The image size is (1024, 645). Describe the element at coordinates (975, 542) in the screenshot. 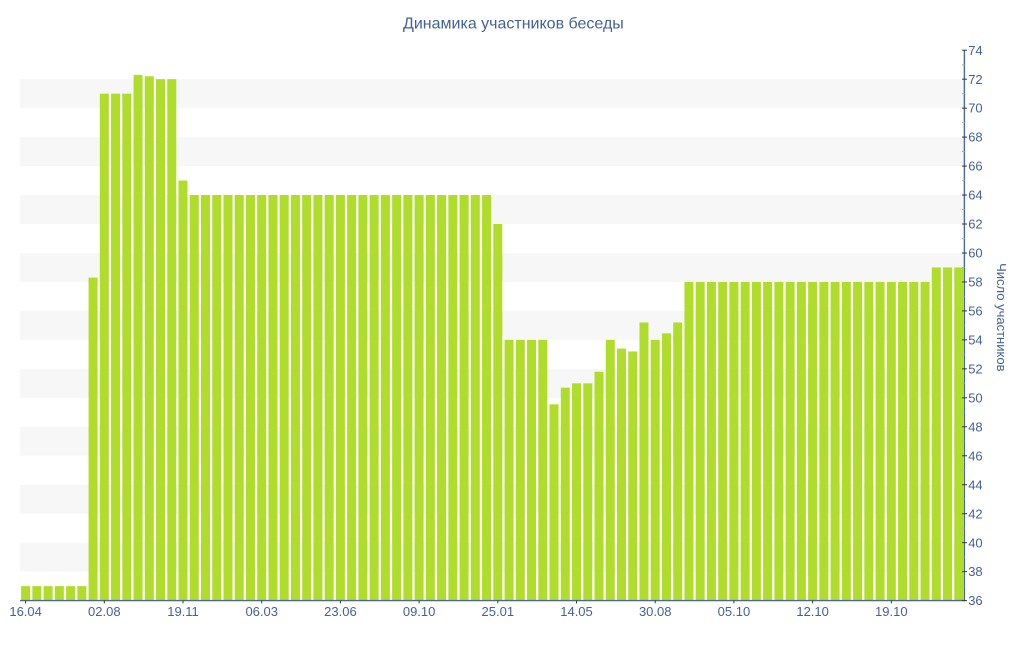

I see `svg-text: 40` at that location.